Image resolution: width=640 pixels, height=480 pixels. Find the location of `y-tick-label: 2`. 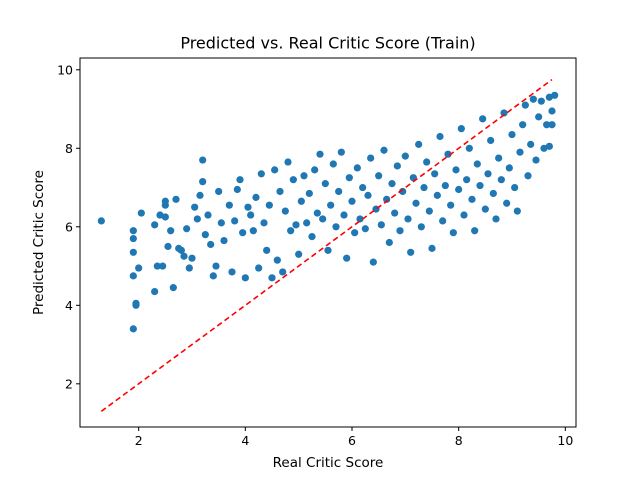

y-tick-label: 2 is located at coordinates (69, 383).